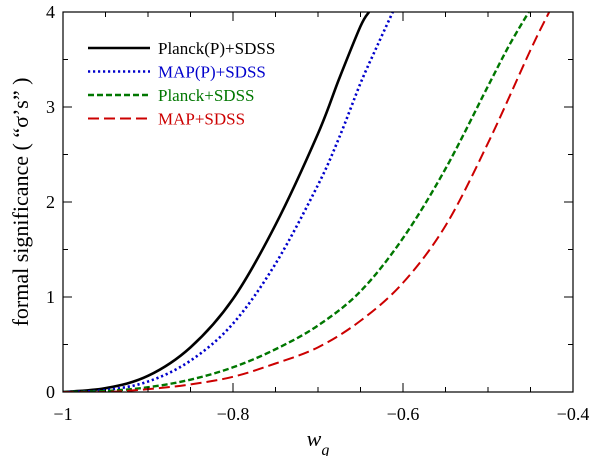 Image resolution: width=589 pixels, height=456 pixels. Describe the element at coordinates (206, 95) in the screenshot. I see `legend-label-3: Planck+SDSS` at that location.